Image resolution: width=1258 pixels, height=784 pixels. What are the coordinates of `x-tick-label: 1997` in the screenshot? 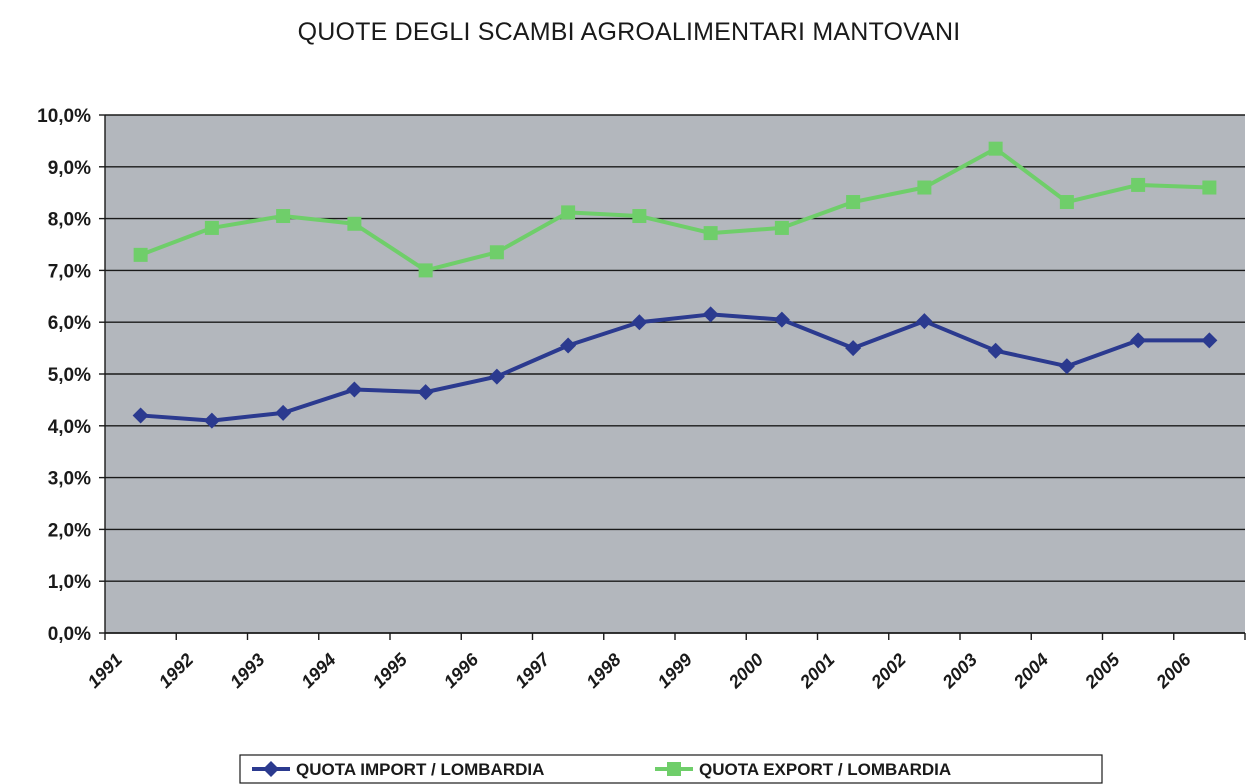 It's located at (532, 670).